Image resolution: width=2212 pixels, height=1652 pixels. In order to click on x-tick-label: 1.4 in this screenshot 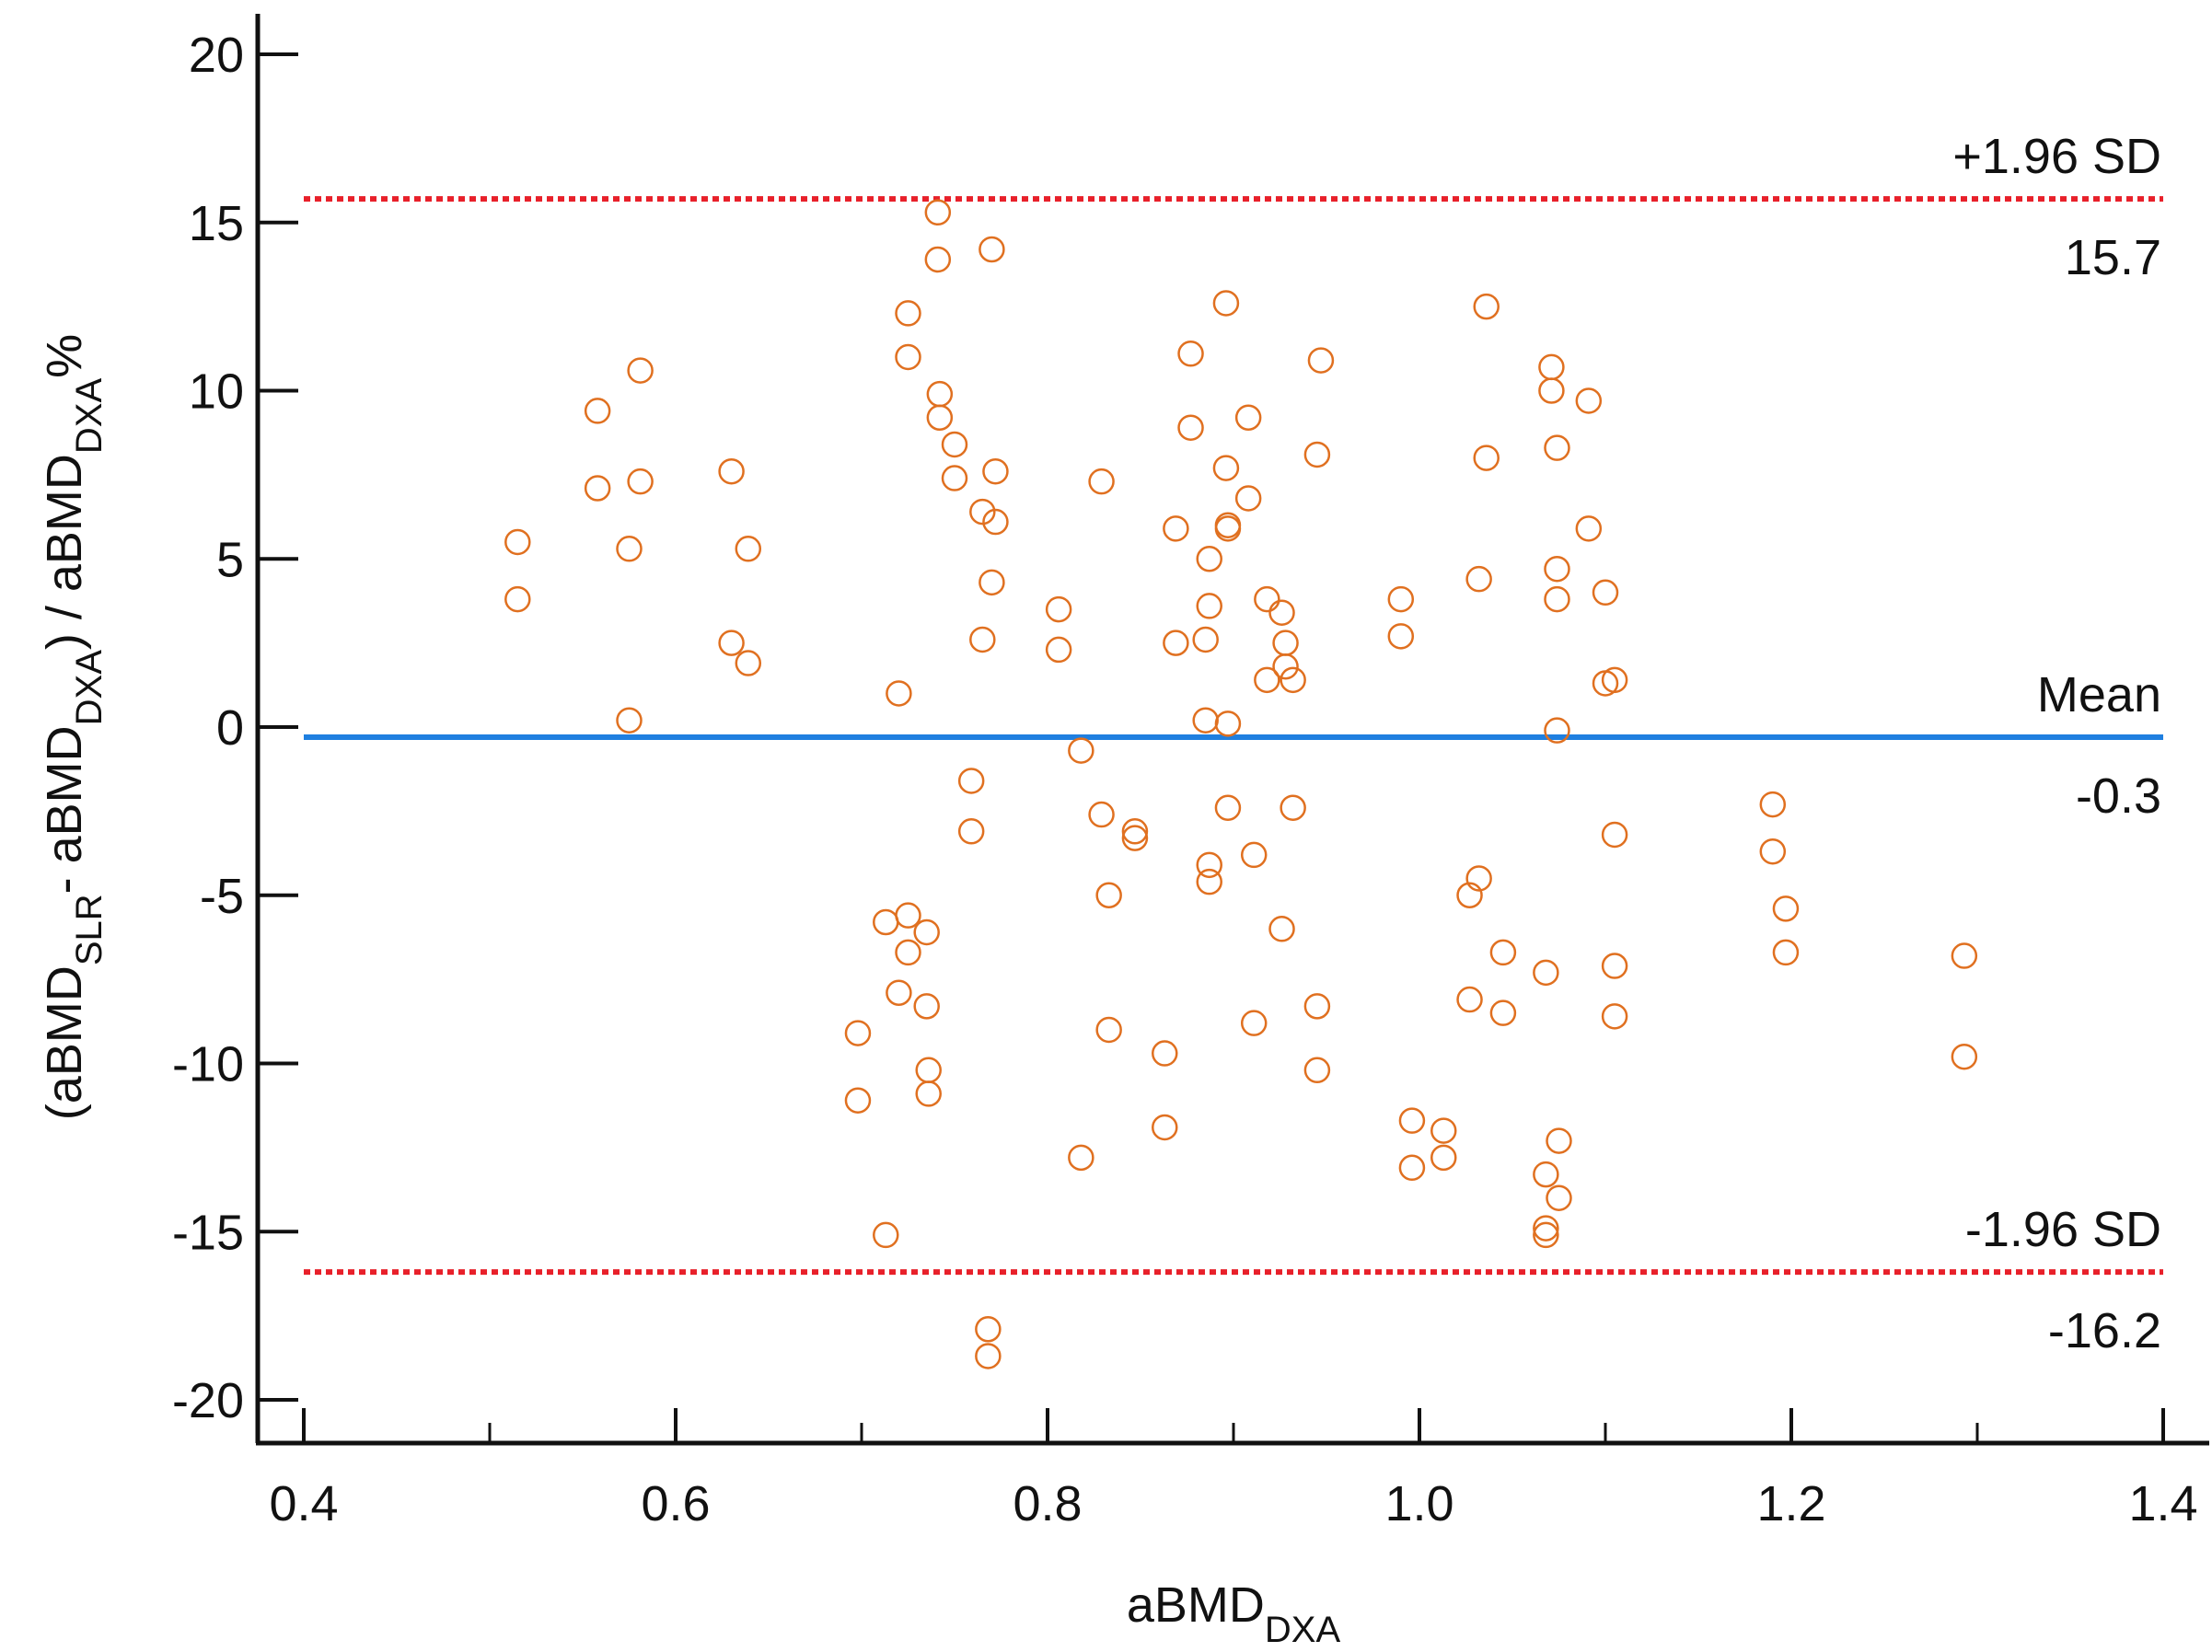, I will do `click(2162, 1503)`.